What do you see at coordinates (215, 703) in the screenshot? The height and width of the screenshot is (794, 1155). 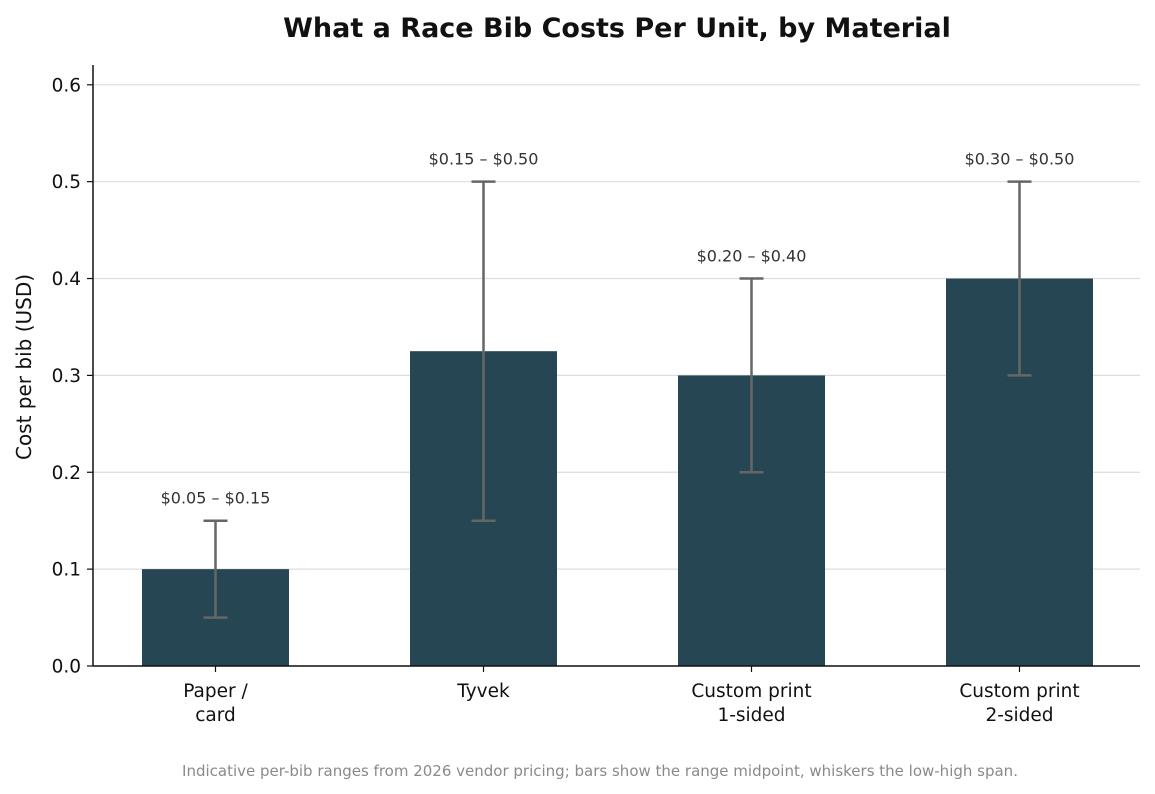 I see `x-tick-label: Paper / card` at bounding box center [215, 703].